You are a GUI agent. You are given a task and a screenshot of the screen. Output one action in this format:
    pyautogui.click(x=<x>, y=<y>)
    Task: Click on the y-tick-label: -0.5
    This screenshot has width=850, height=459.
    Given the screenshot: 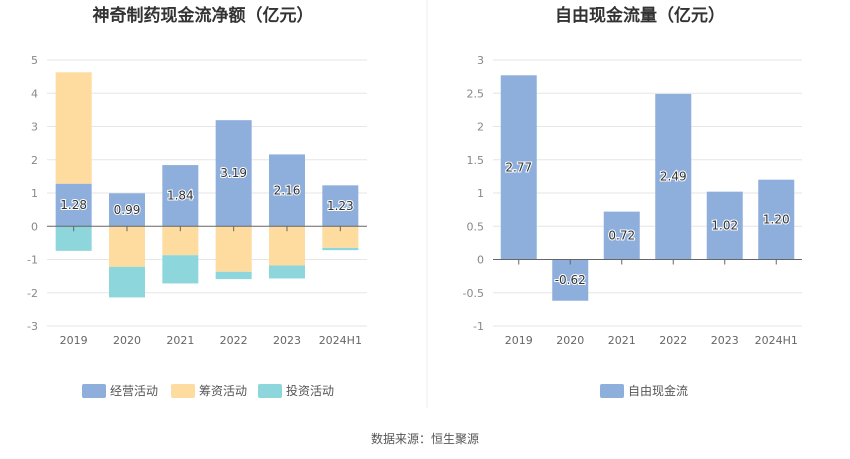 What is the action you would take?
    pyautogui.click(x=473, y=293)
    